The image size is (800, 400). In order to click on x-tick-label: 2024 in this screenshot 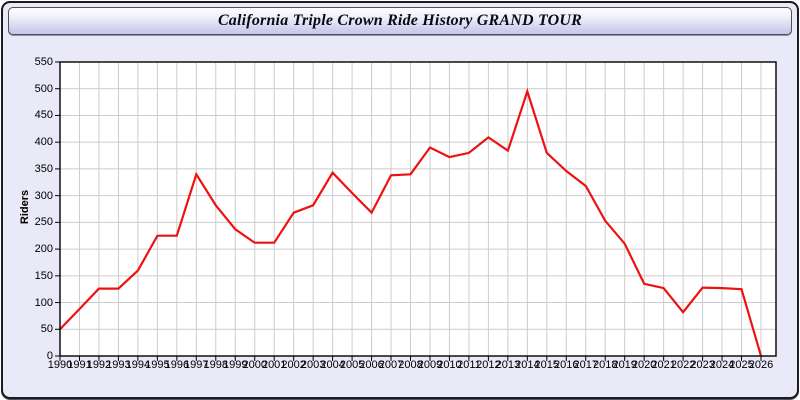, I will do `click(722, 365)`.